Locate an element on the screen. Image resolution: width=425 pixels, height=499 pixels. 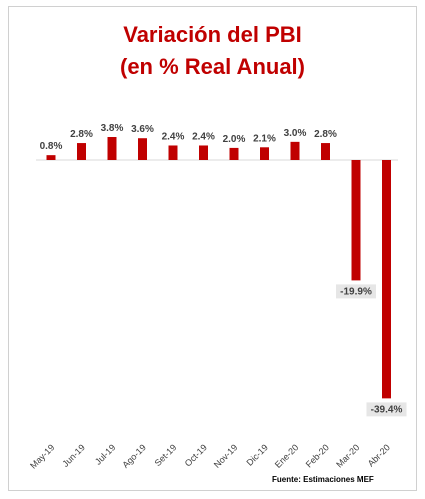
tick-label-Feb-20: Feb-20 is located at coordinates (317, 455).